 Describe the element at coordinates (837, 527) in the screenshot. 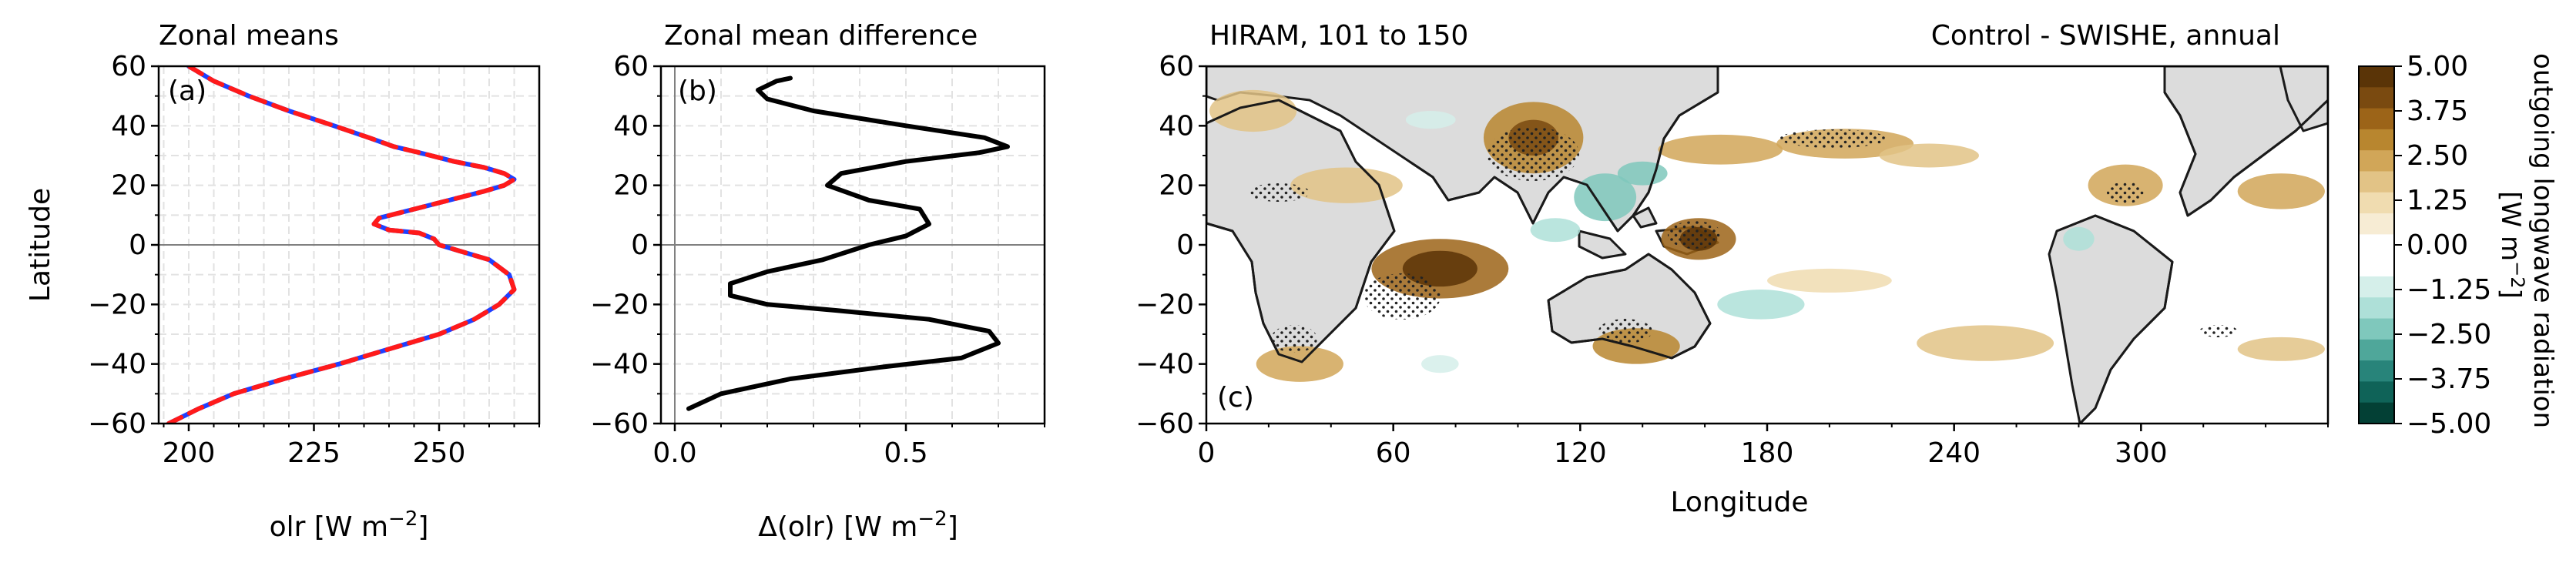

I see `panel-b-xlabel-main: Δ(olr) [W m` at that location.